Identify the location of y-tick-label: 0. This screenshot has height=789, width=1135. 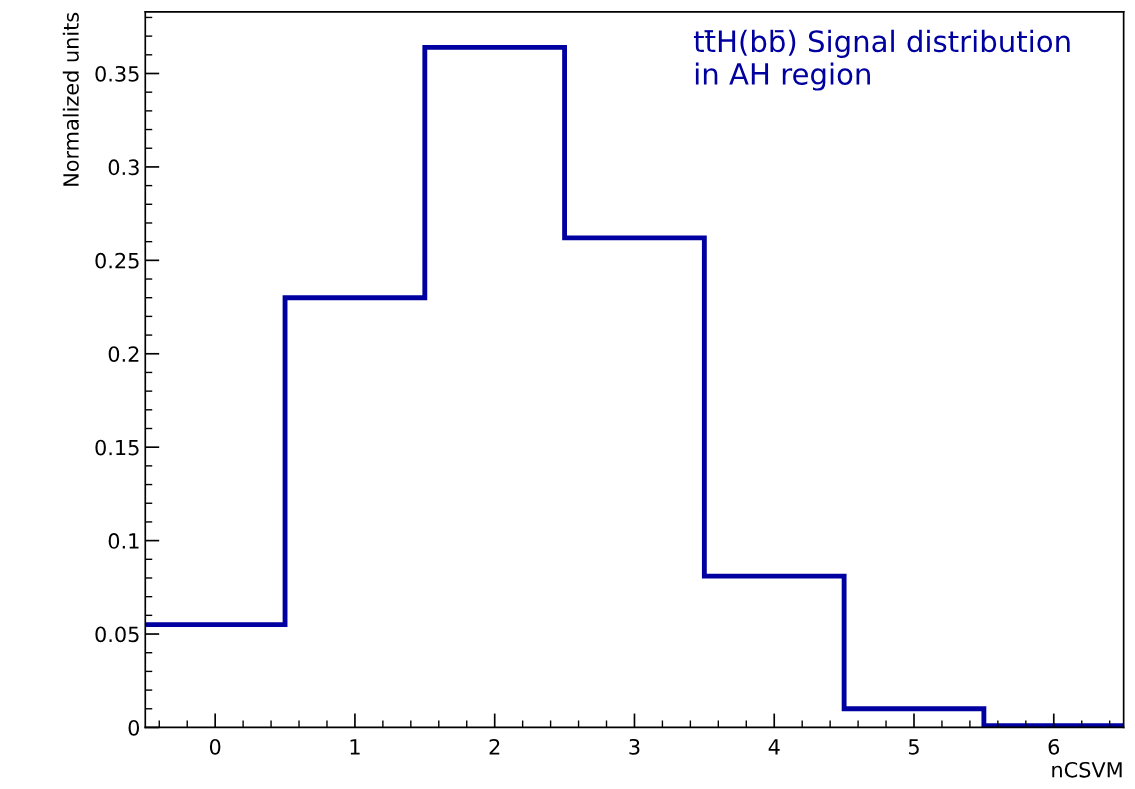
(134, 727).